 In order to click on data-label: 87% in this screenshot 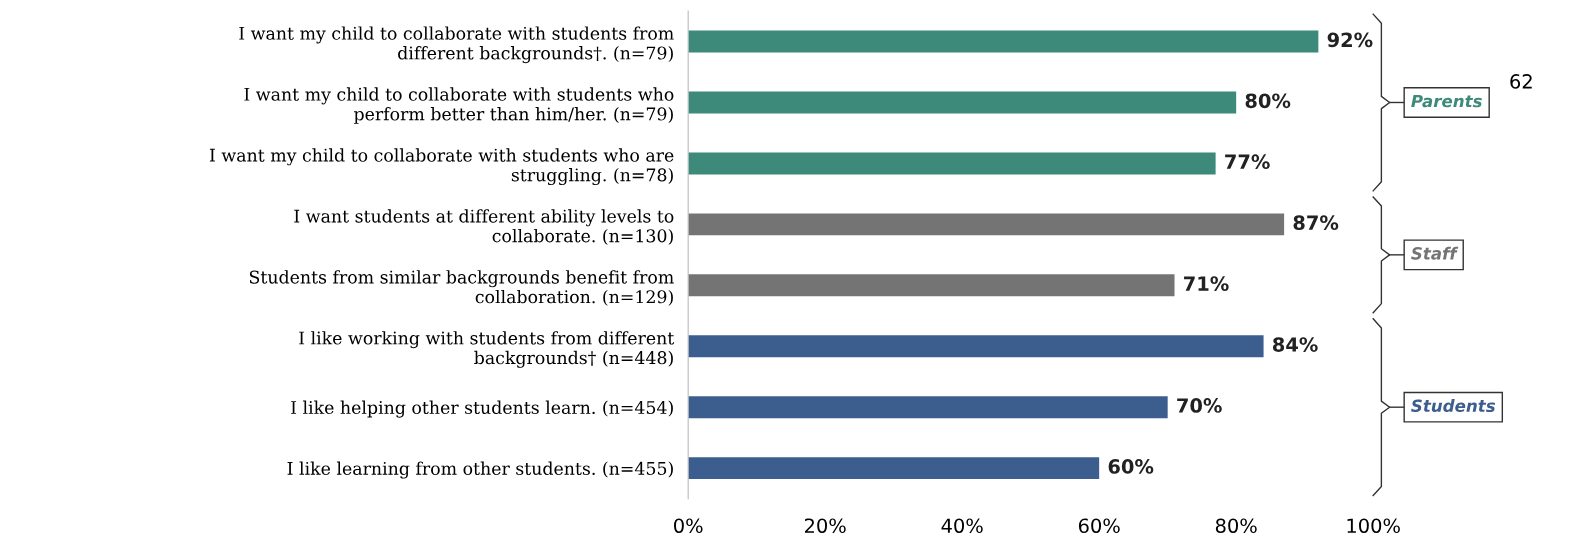, I will do `click(1316, 223)`.